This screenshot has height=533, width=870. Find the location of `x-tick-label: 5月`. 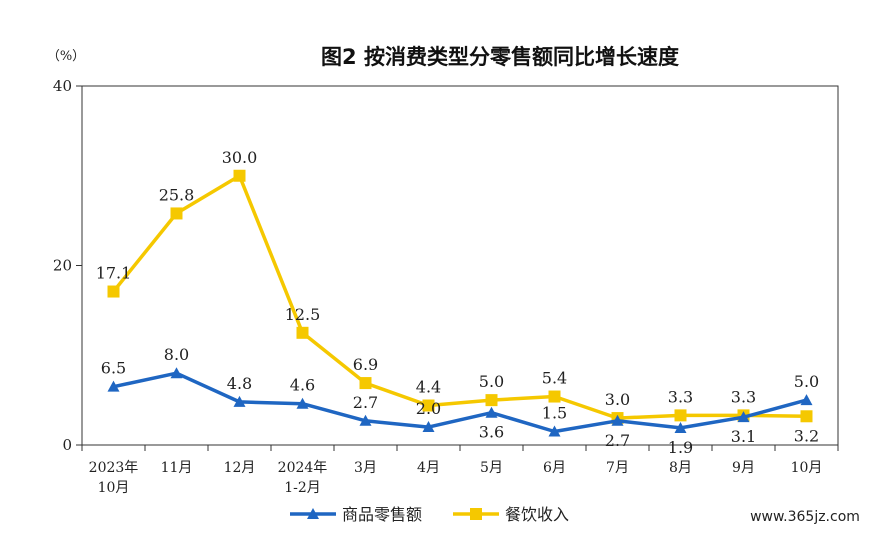

x-tick-label: 5月 is located at coordinates (491, 468).